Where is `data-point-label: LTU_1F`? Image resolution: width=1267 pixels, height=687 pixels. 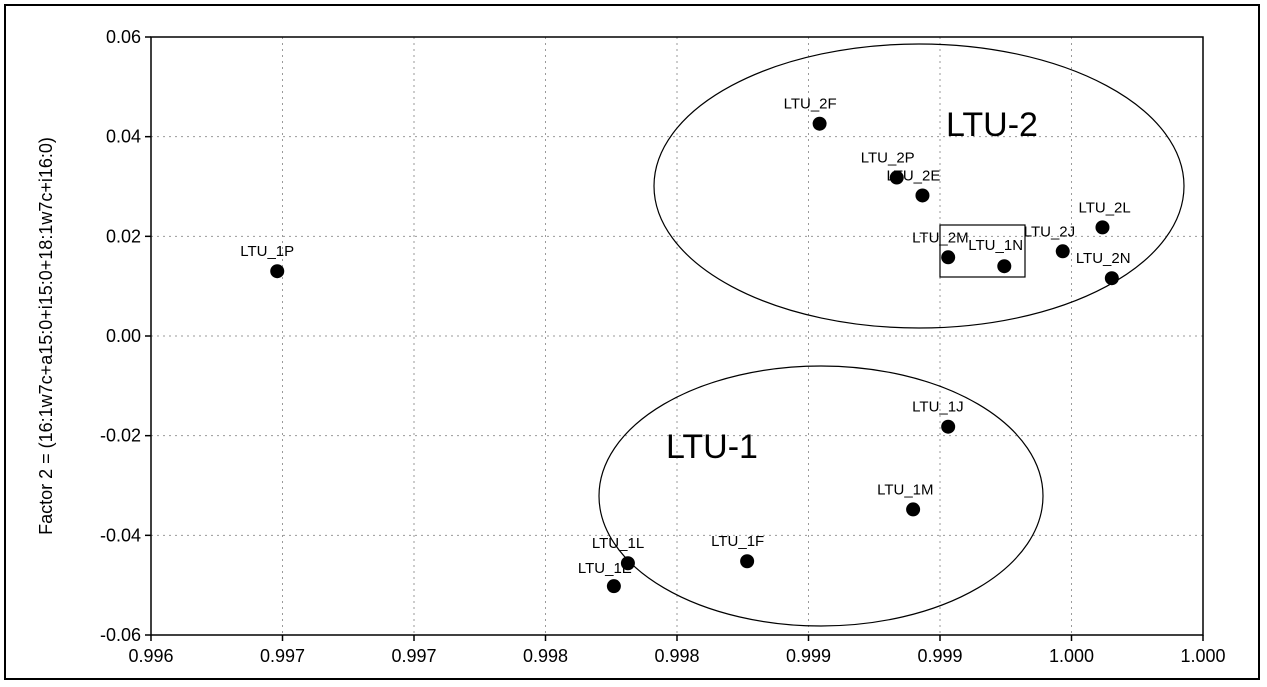 data-point-label: LTU_1F is located at coordinates (737, 541).